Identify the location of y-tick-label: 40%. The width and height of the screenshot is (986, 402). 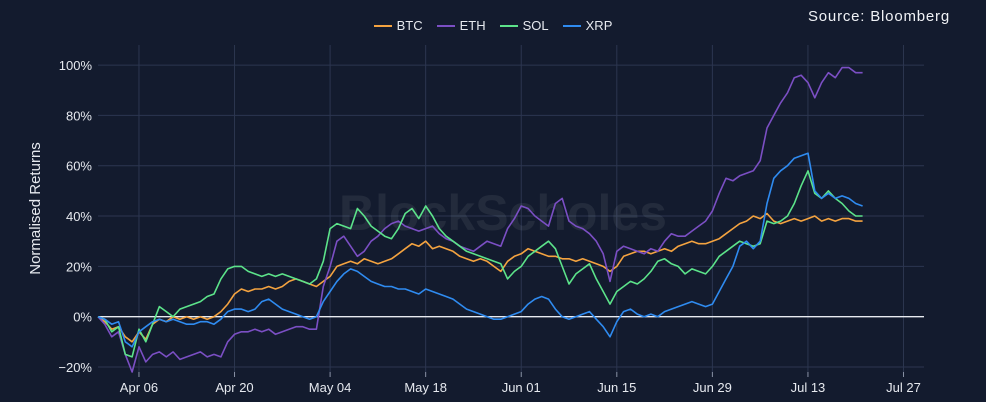
(79, 216).